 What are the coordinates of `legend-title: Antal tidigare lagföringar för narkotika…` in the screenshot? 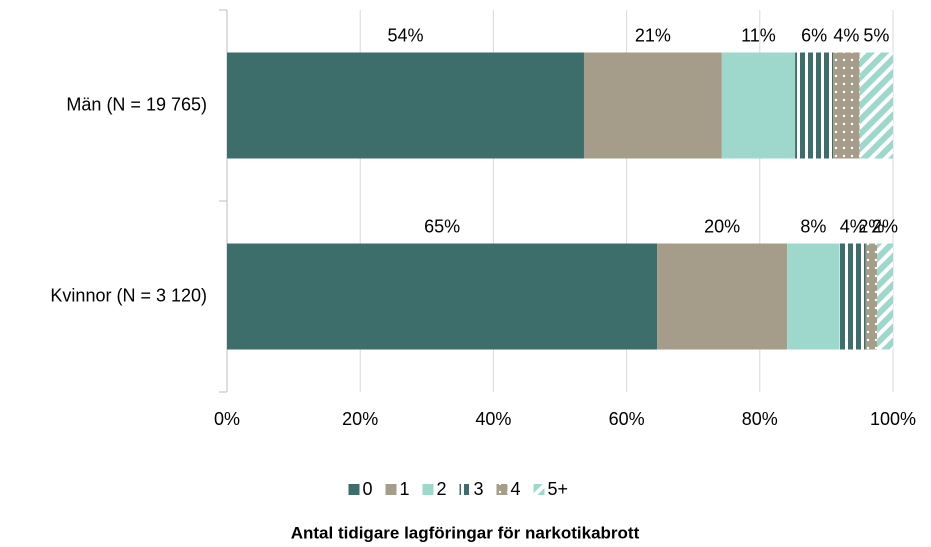 It's located at (465, 532).